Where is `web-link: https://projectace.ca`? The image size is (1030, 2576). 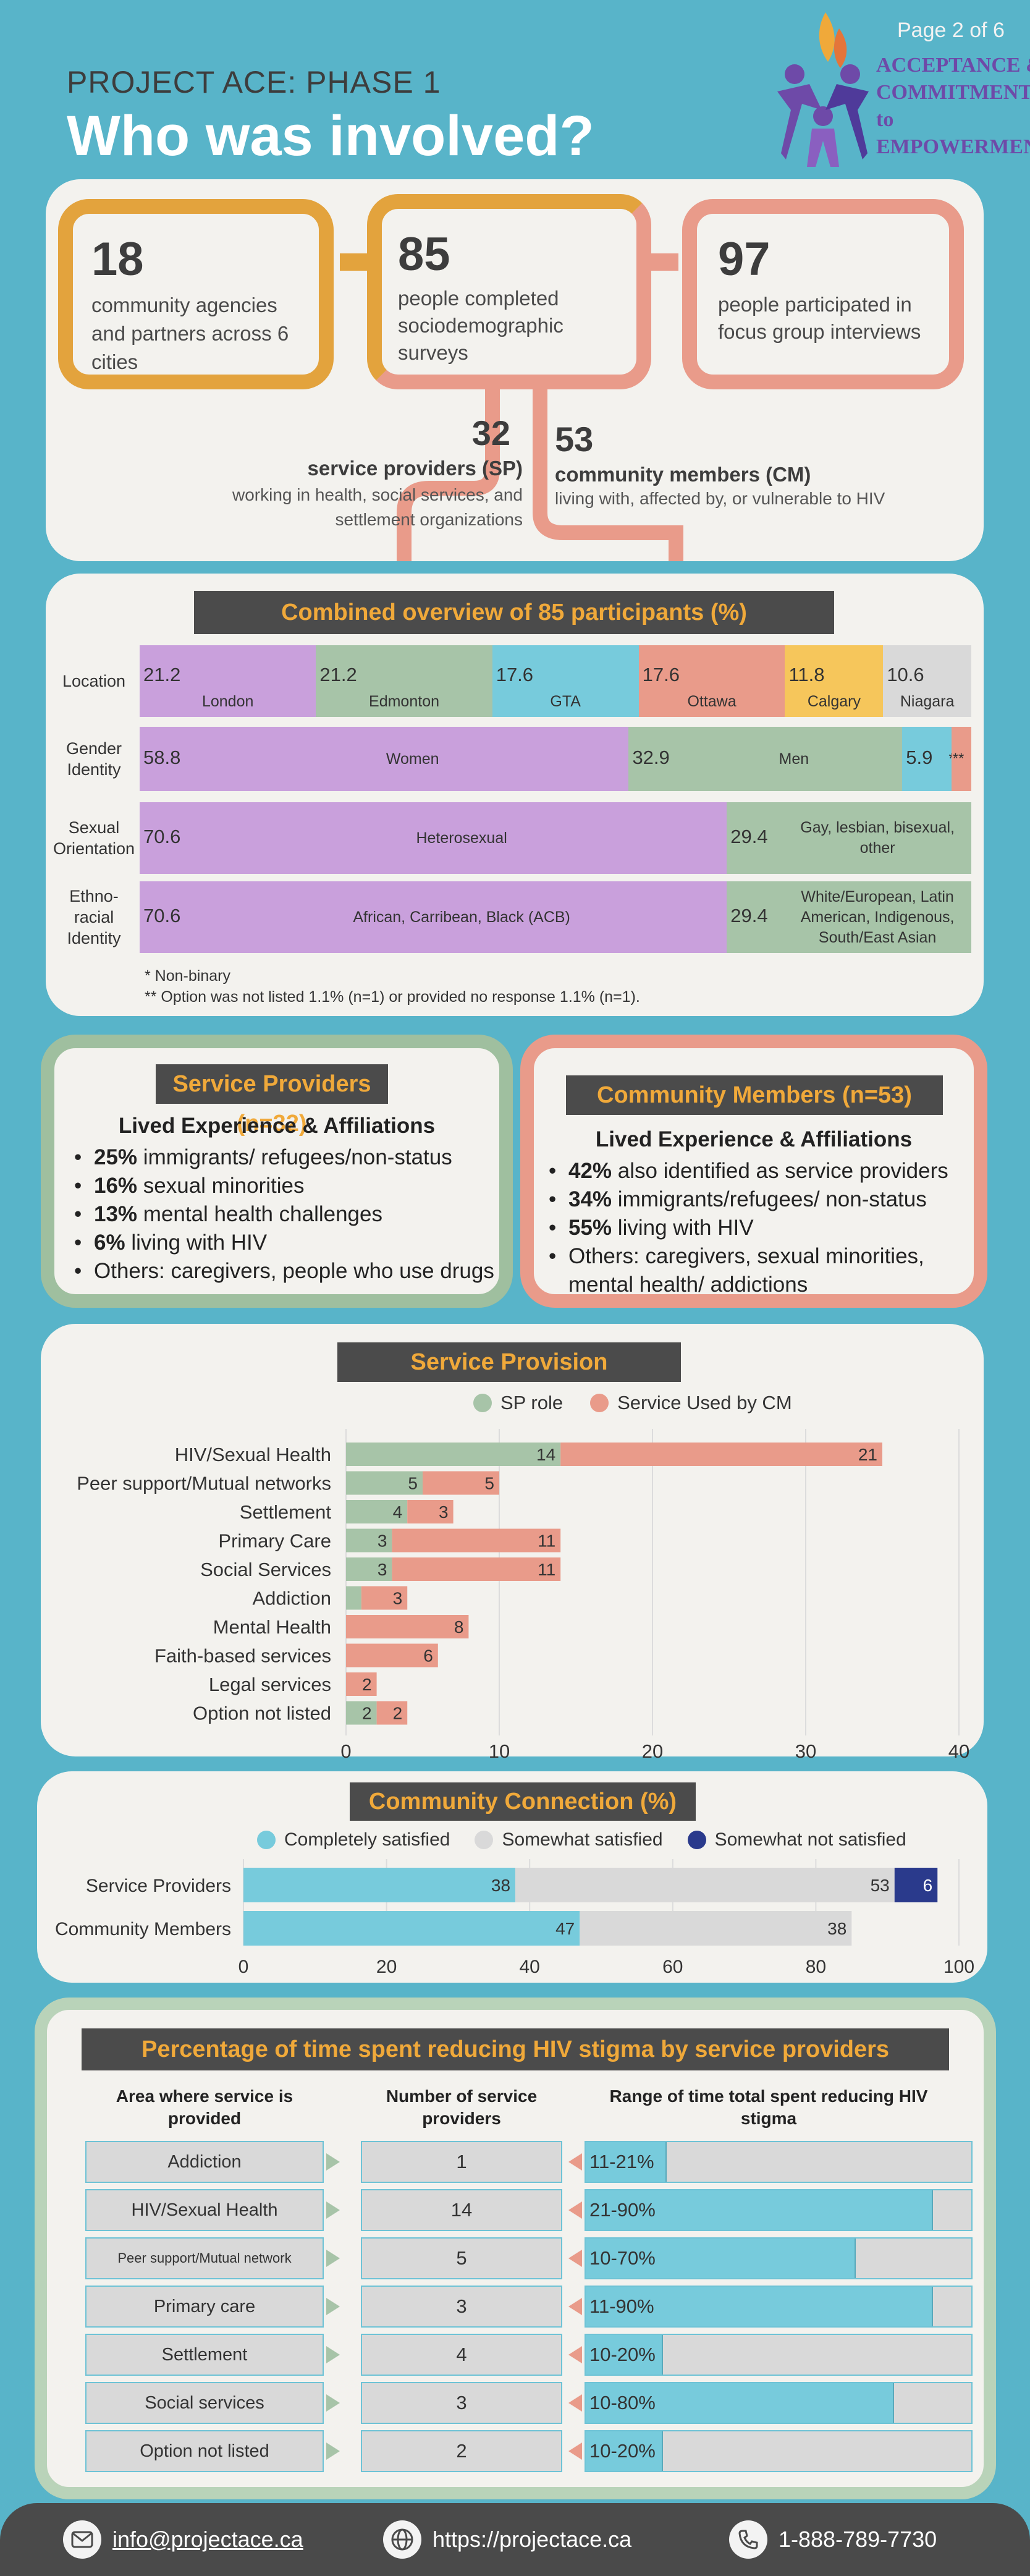 web-link: https://projectace.ca is located at coordinates (532, 2539).